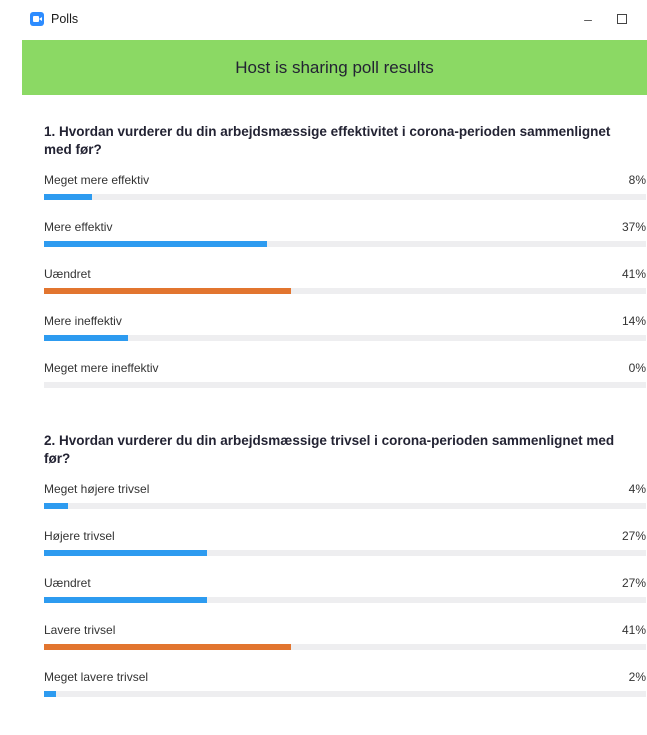 The height and width of the screenshot is (735, 647). I want to click on answer-label: Mere ineffektiv, so click(83, 321).